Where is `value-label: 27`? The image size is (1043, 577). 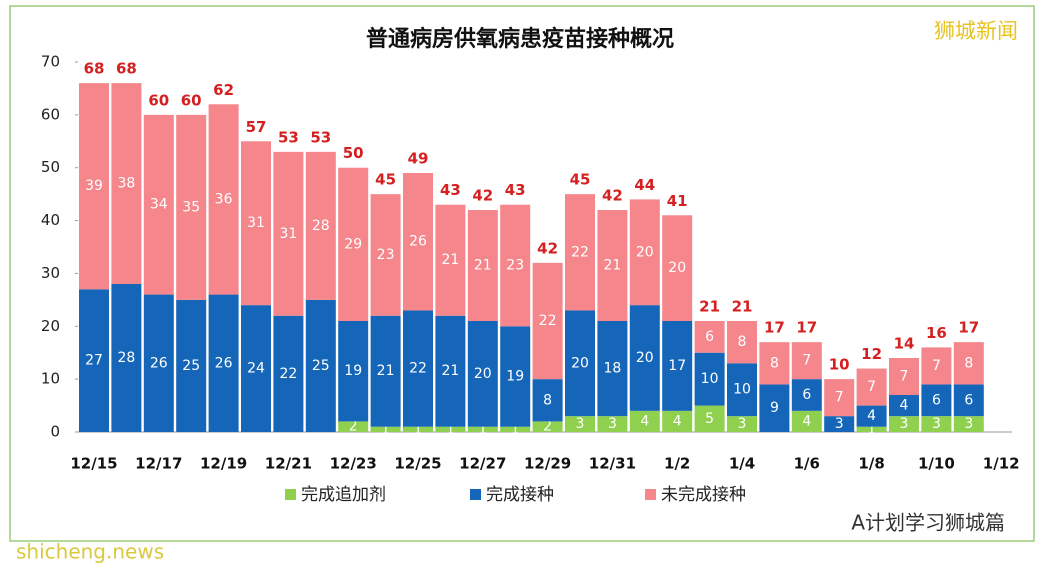 value-label: 27 is located at coordinates (94, 361).